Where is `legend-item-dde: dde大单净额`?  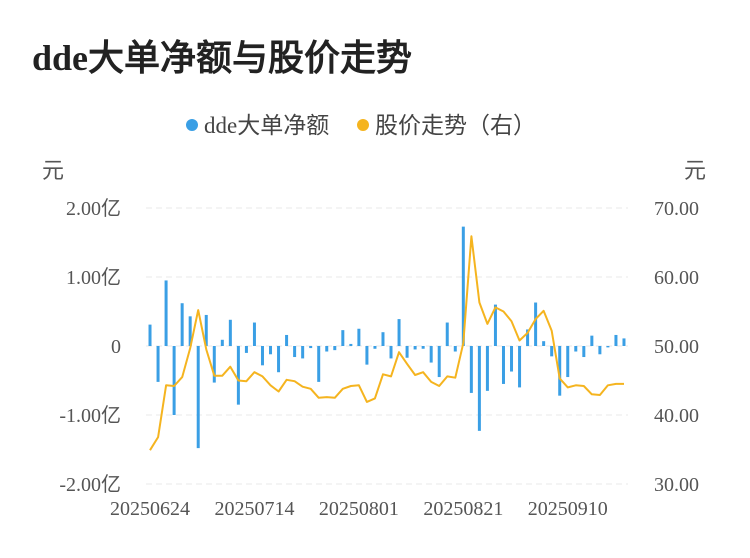
legend-item-dde: dde大单净额 is located at coordinates (257, 125).